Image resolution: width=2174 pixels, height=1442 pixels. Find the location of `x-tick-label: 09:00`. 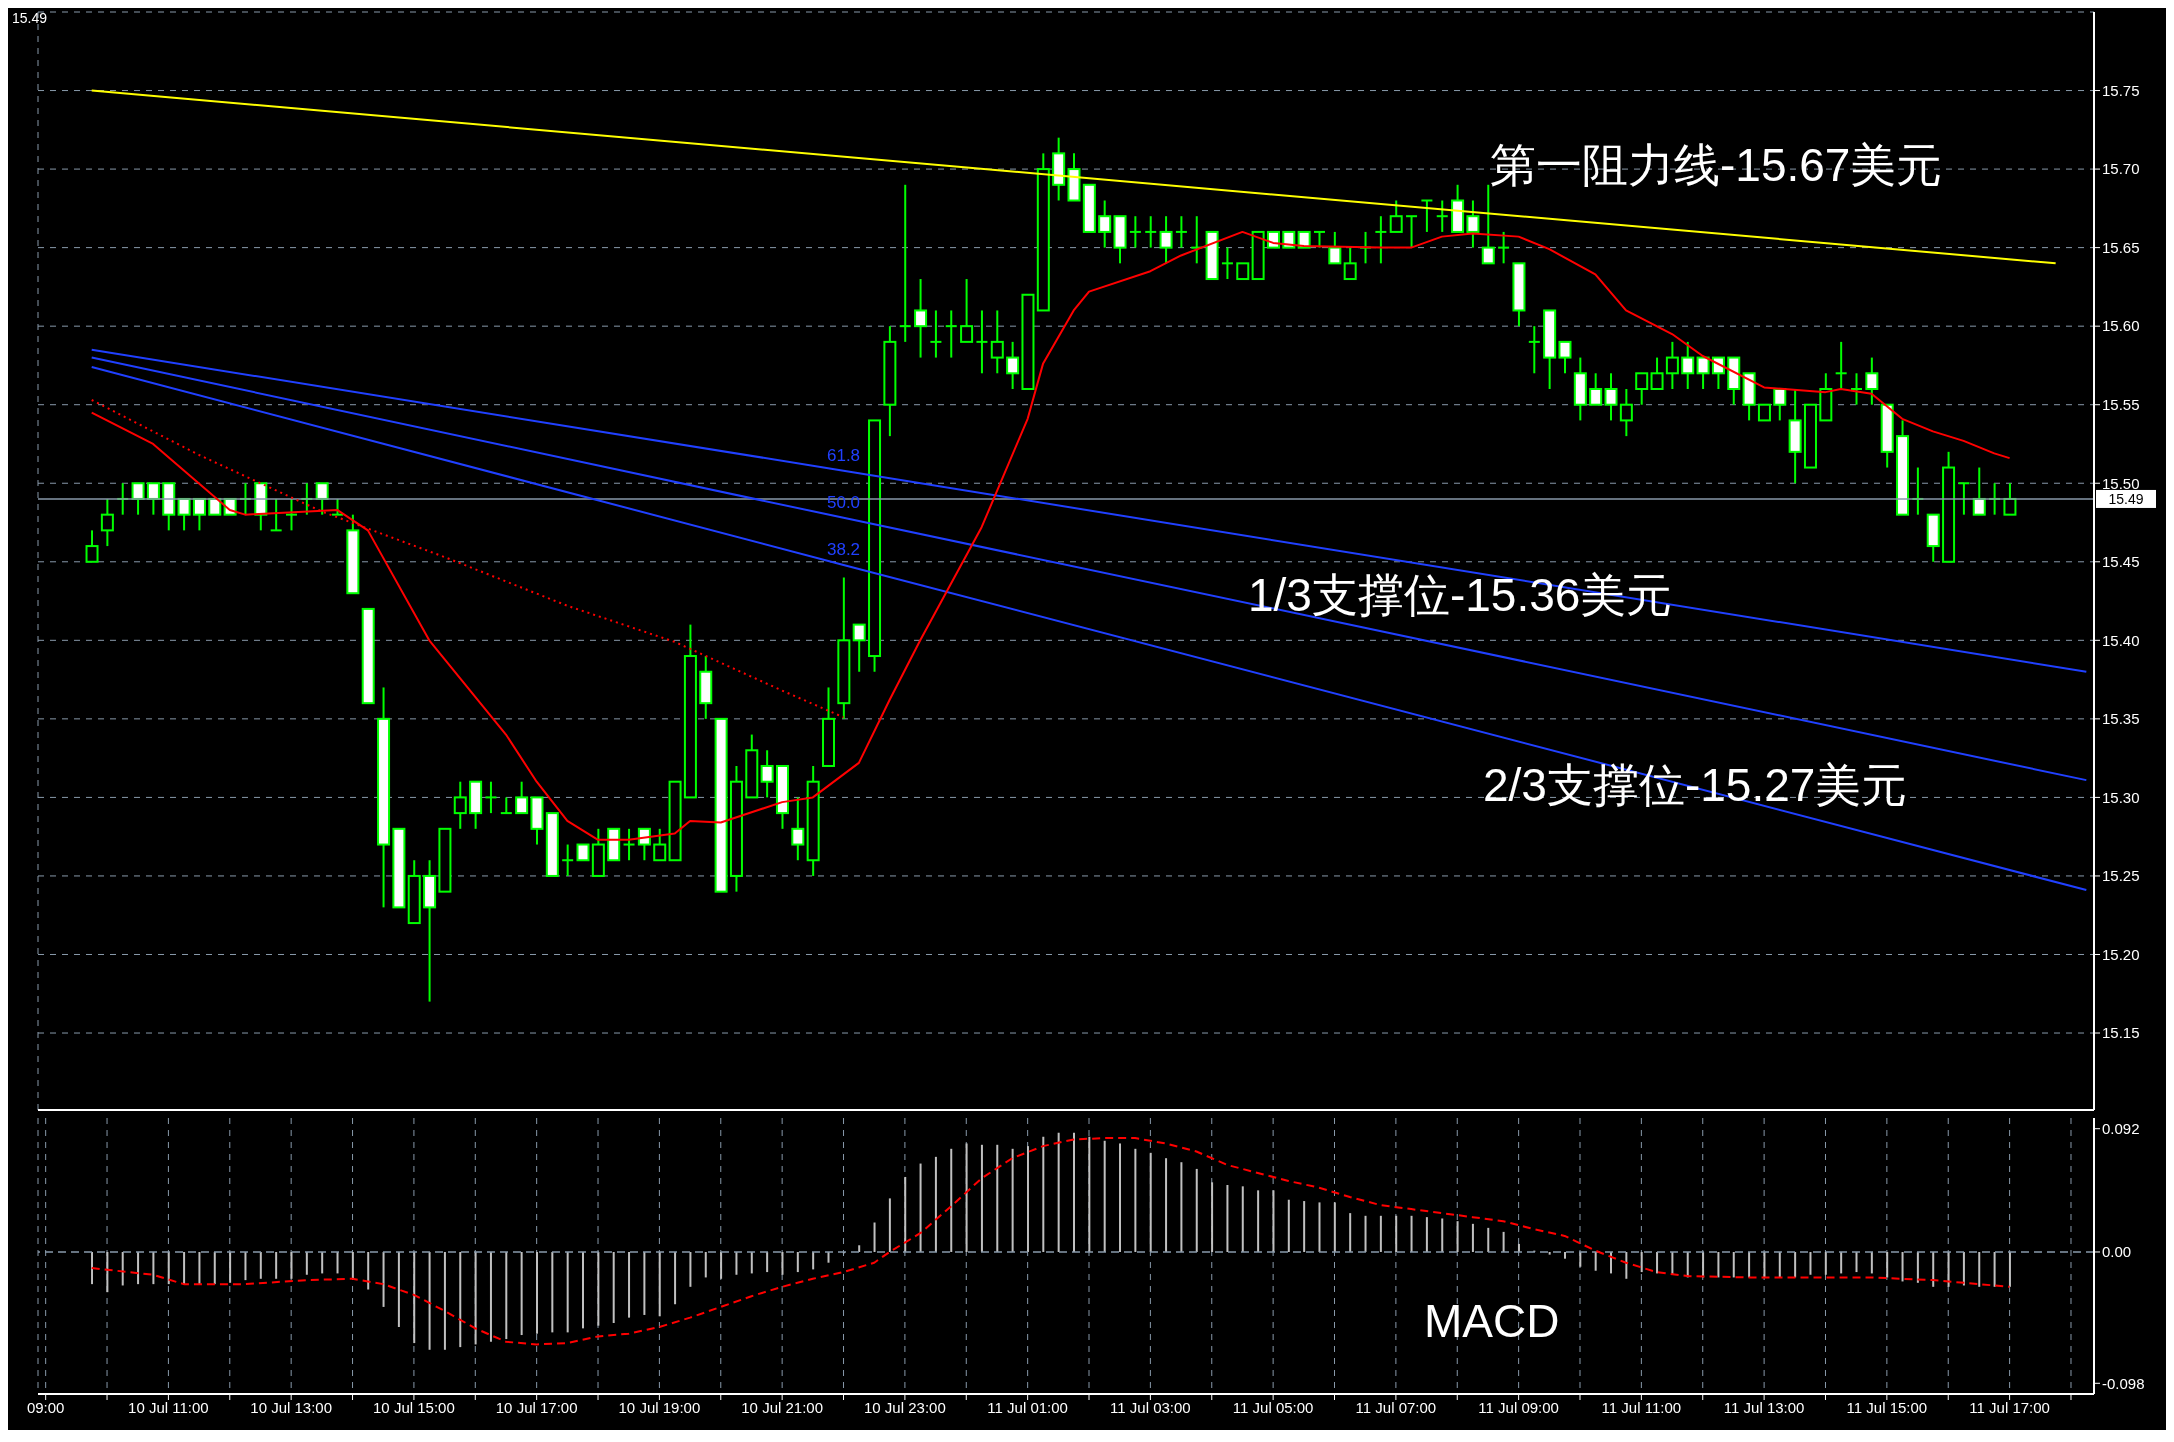

x-tick-label: 09:00 is located at coordinates (45, 1407).